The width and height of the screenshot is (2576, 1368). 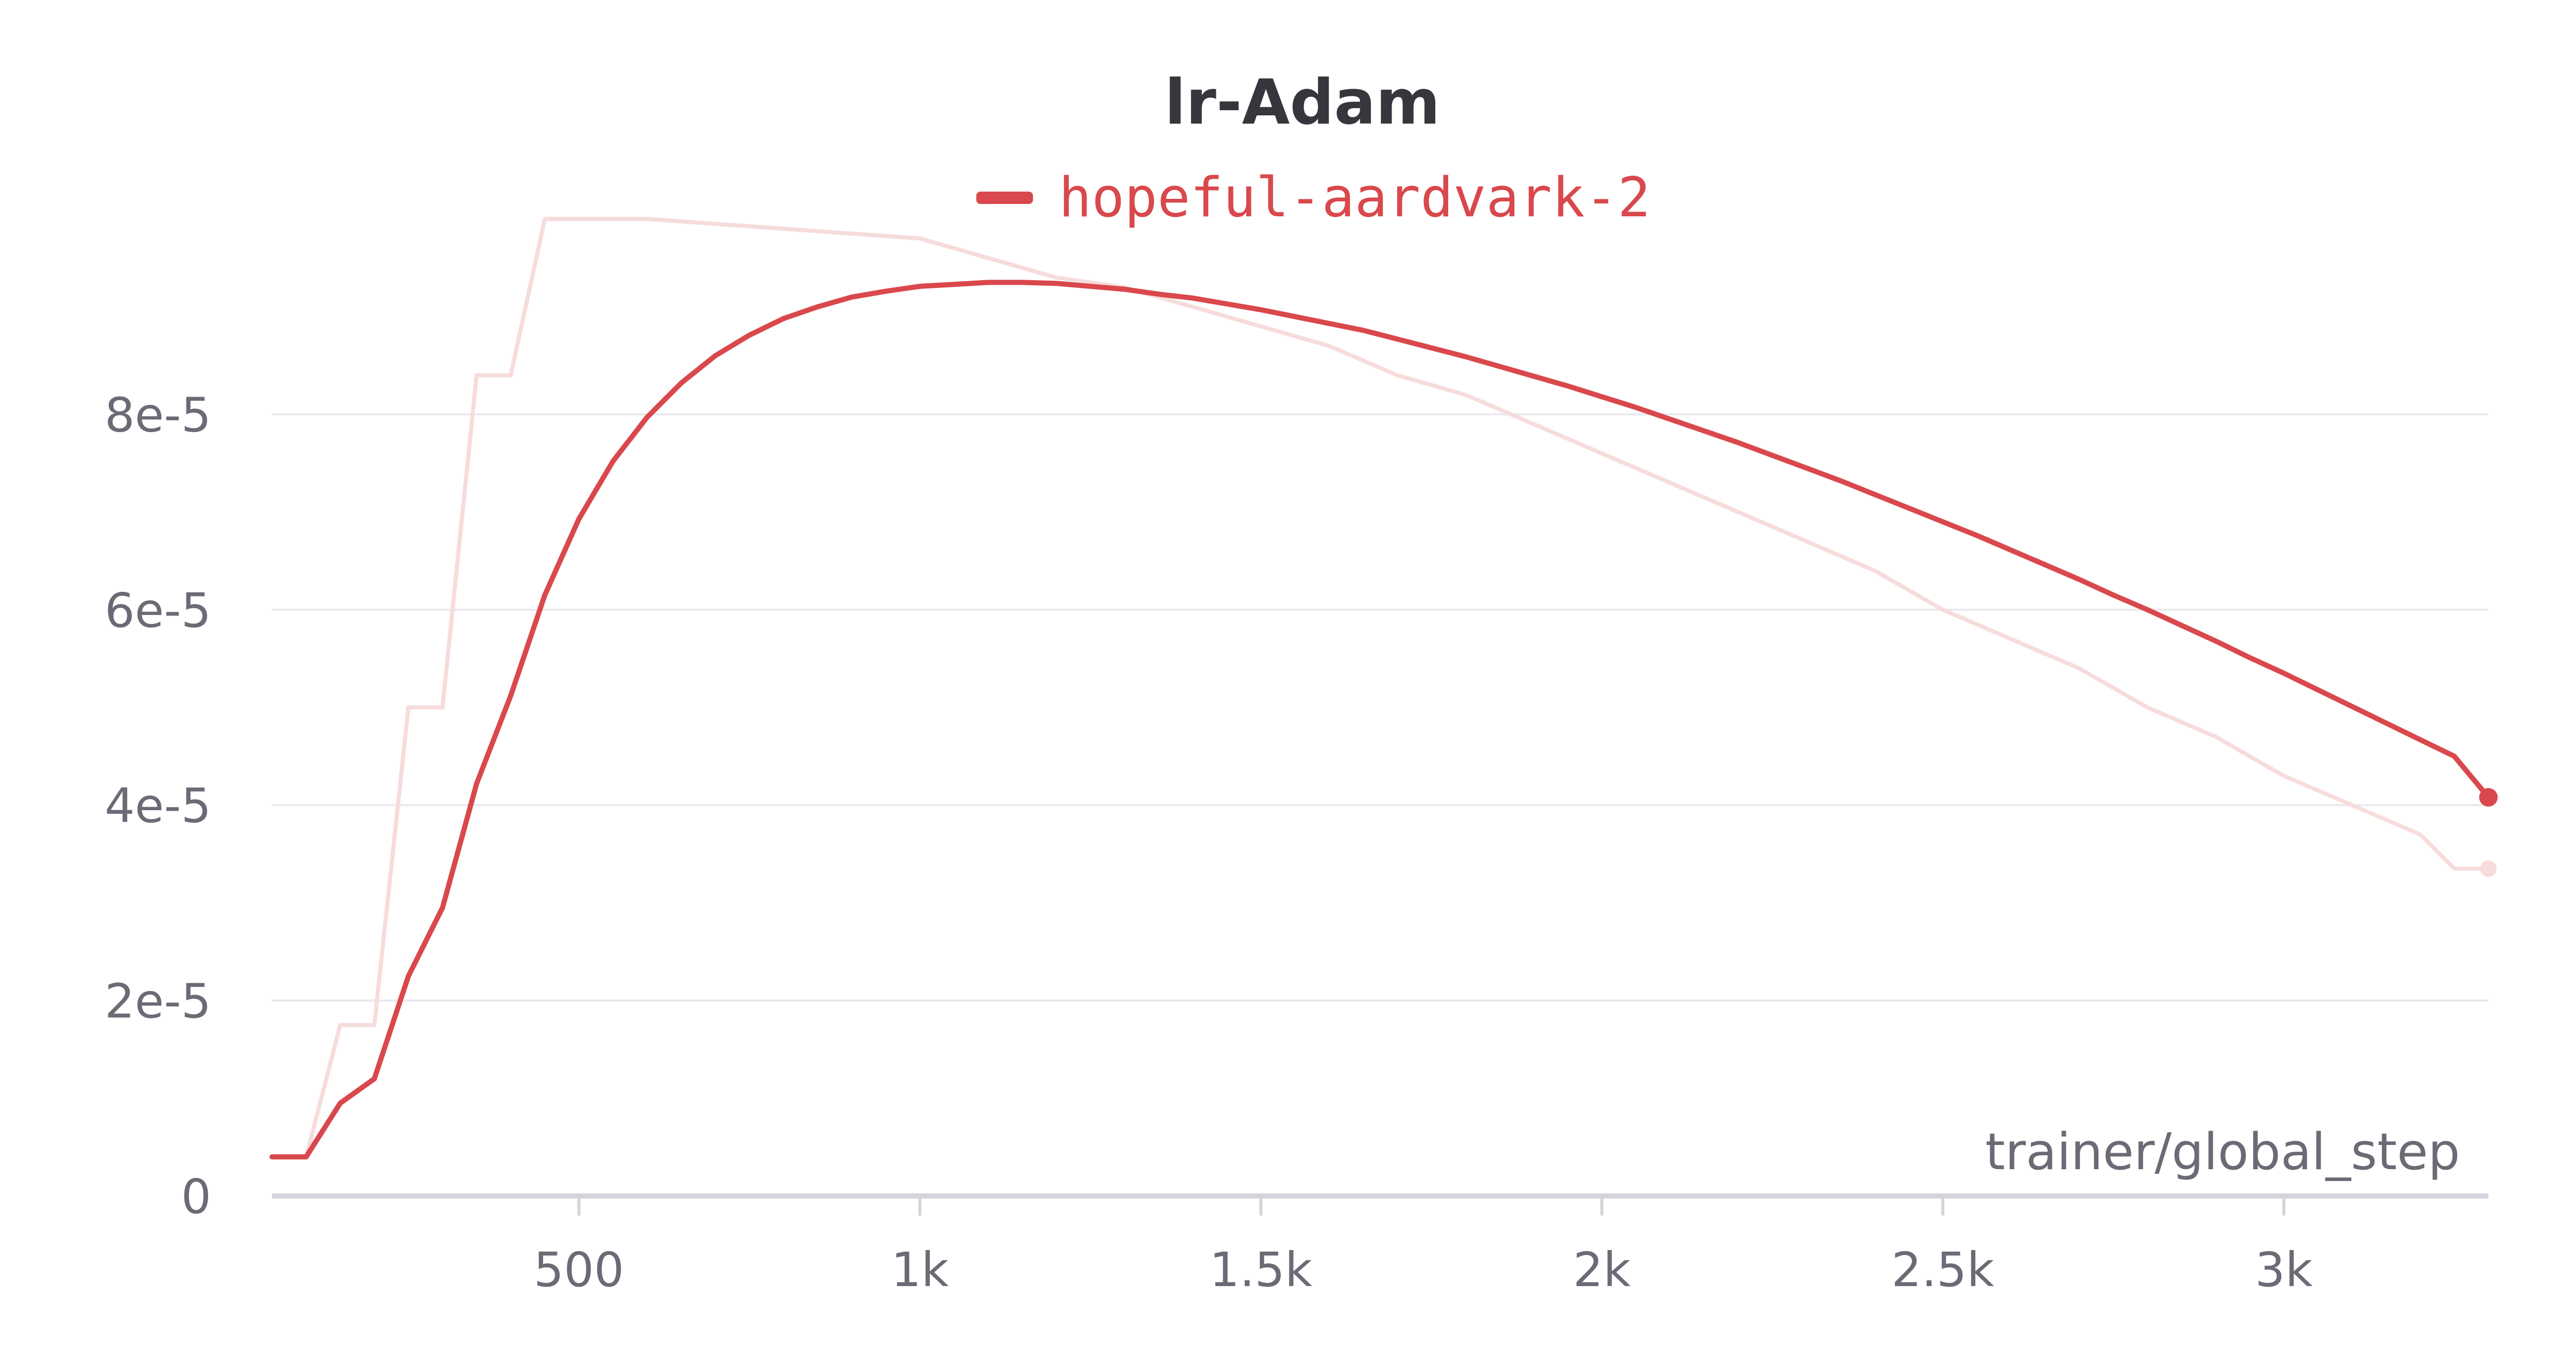 I want to click on legend: hopeful-aardvark-2, so click(x=1313, y=197).